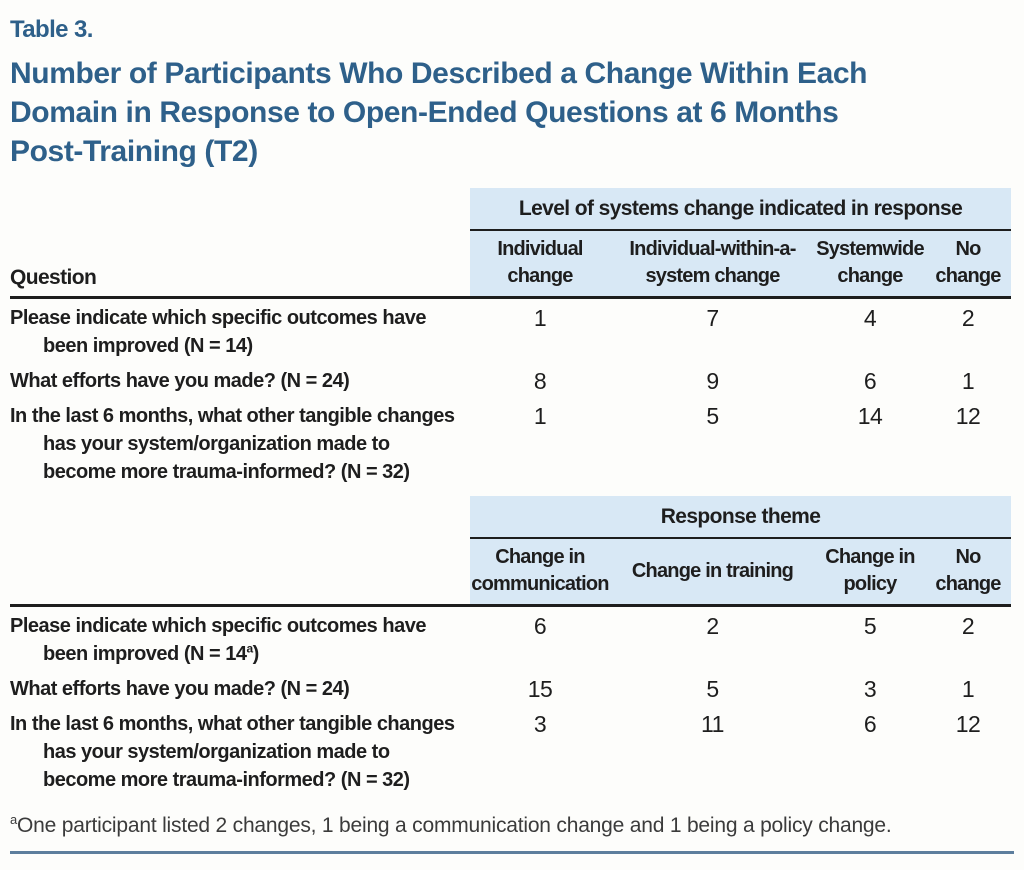 The width and height of the screenshot is (1024, 870). What do you see at coordinates (53, 277) in the screenshot?
I see `question-header-label: Question` at bounding box center [53, 277].